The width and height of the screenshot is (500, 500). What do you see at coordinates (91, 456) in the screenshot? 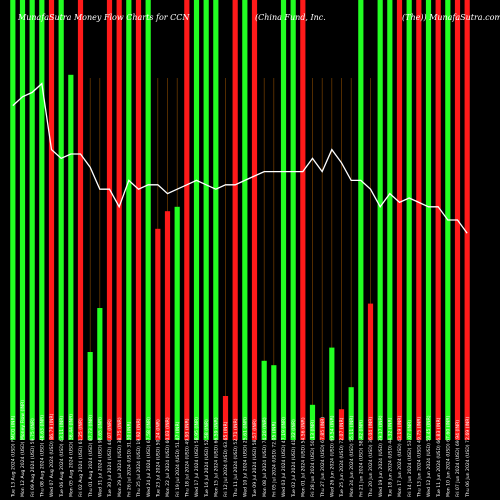
I see `x-tick-label: Thu 01 Aug 2024 (USD) 87.73 (INR)` at bounding box center [91, 456].